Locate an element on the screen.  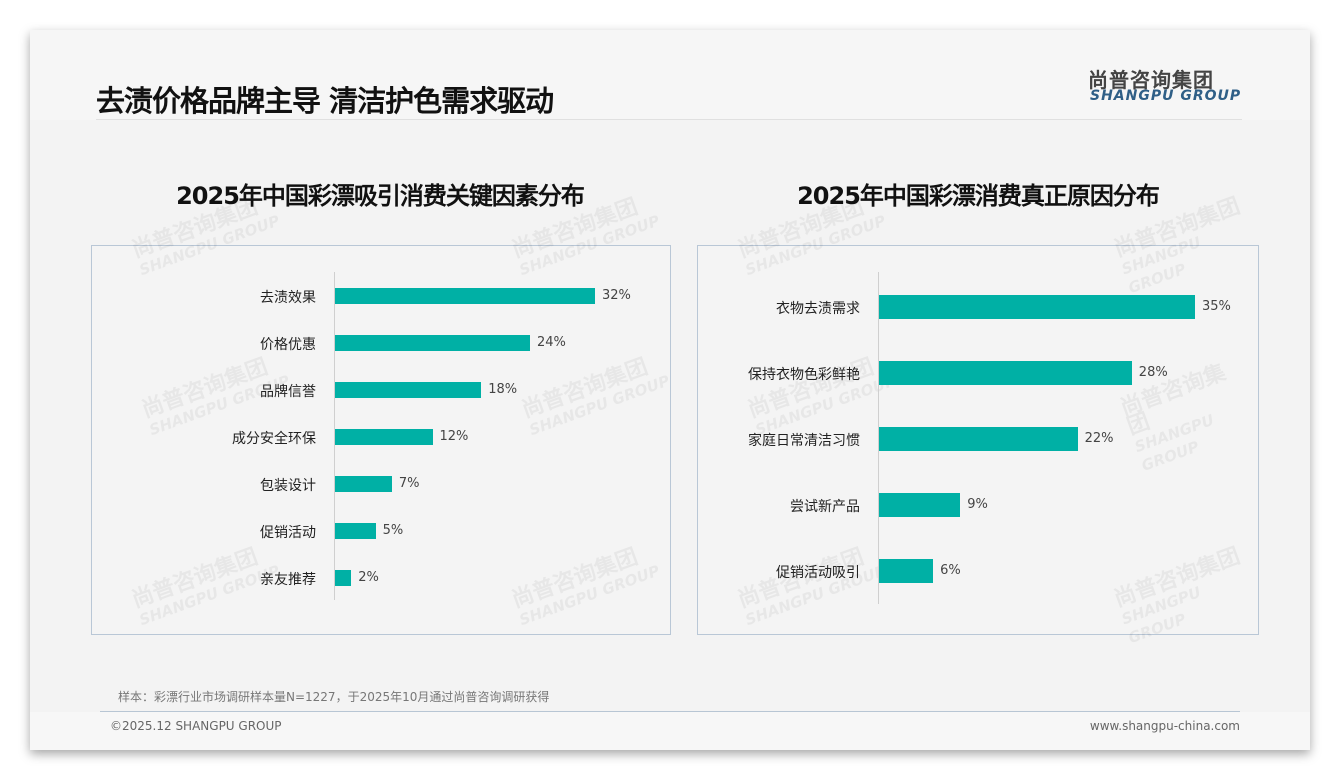
category-label: 成分安全环保 is located at coordinates (274, 439).